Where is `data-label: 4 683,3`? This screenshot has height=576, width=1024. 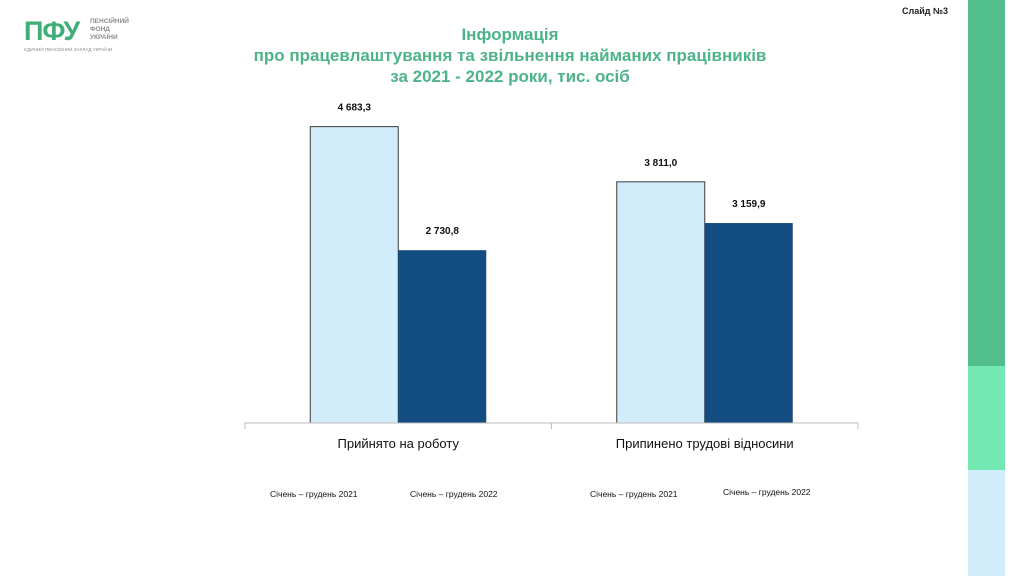 data-label: 4 683,3 is located at coordinates (355, 108).